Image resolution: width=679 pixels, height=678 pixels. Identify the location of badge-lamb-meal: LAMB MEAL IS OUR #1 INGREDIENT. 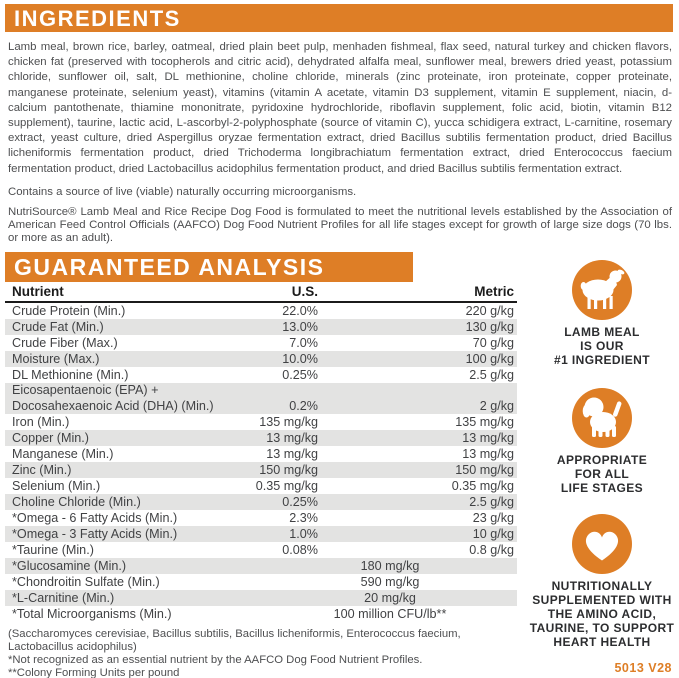
(602, 313).